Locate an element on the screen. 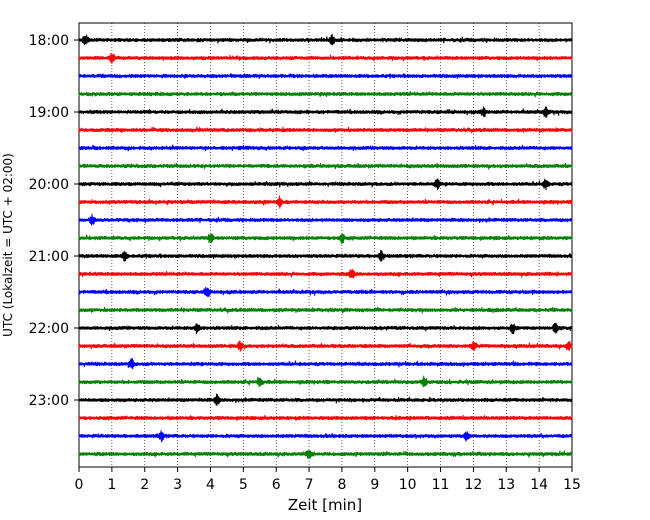 Image resolution: width=650 pixels, height=520 pixels. x-tick-label-12: 12 is located at coordinates (473, 485).